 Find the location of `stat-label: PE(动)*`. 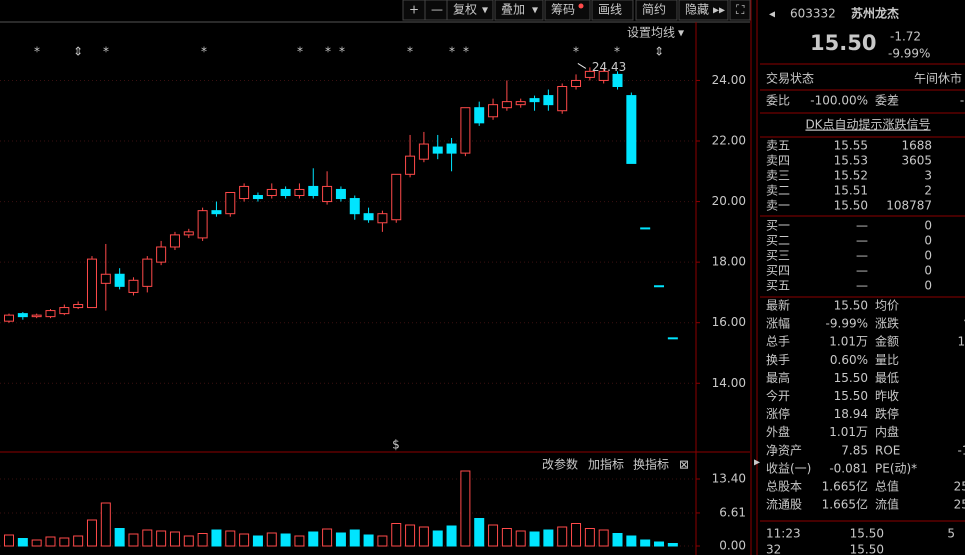

stat-label: PE(动)* is located at coordinates (896, 468).